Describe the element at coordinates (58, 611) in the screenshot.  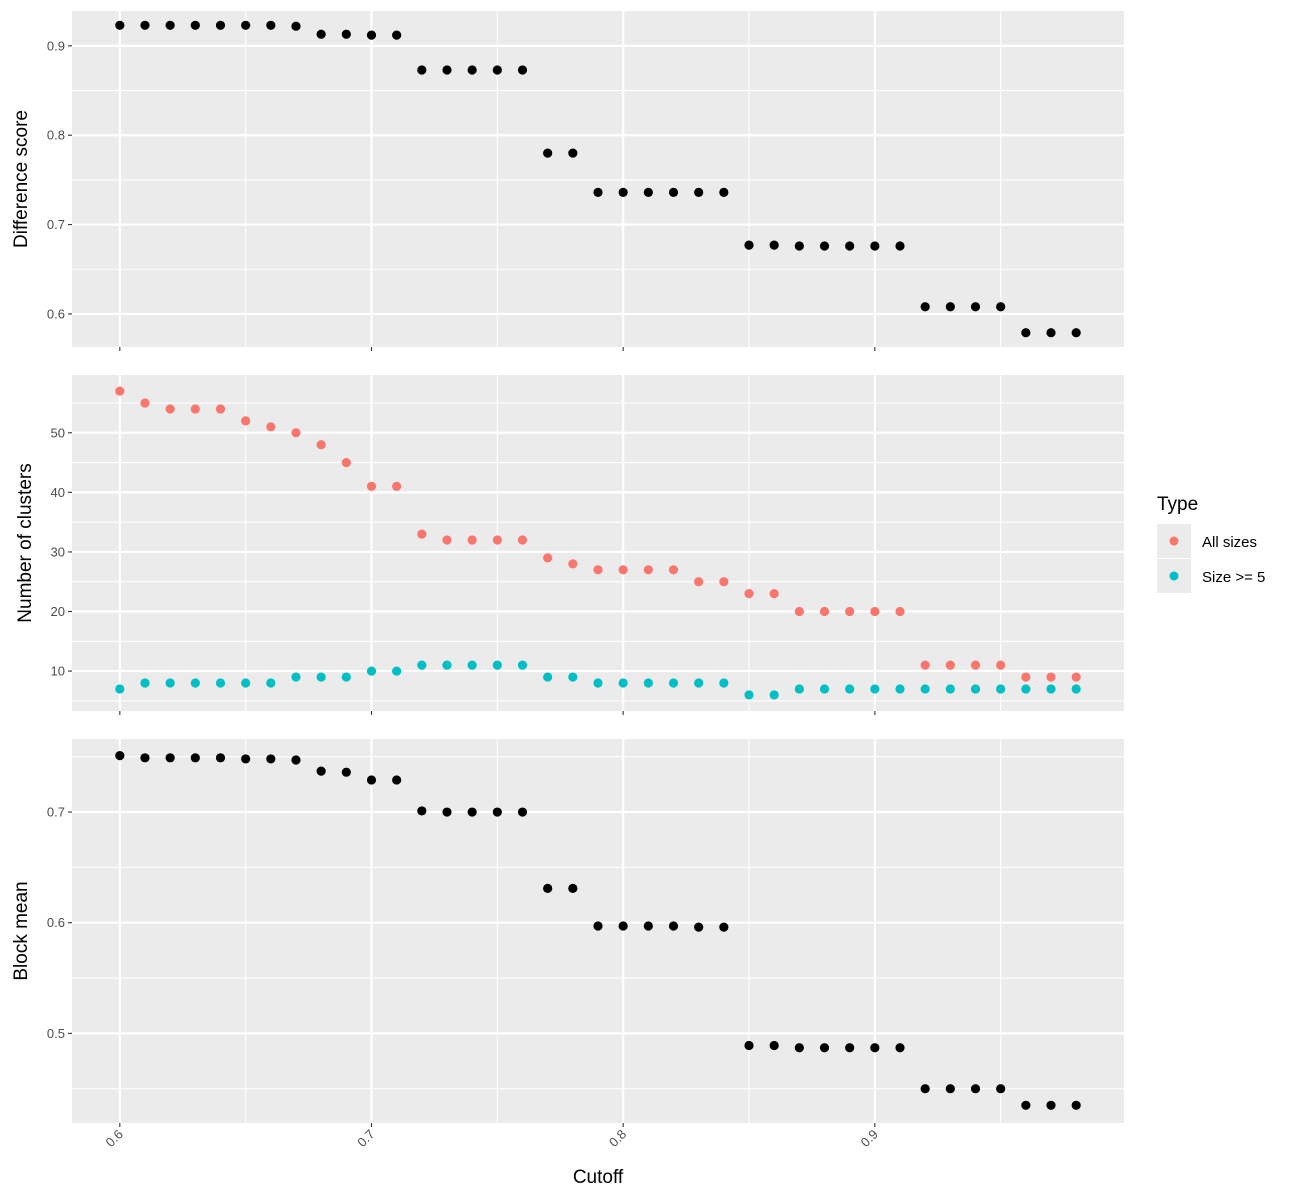
I see `y-tick-label: 20` at that location.